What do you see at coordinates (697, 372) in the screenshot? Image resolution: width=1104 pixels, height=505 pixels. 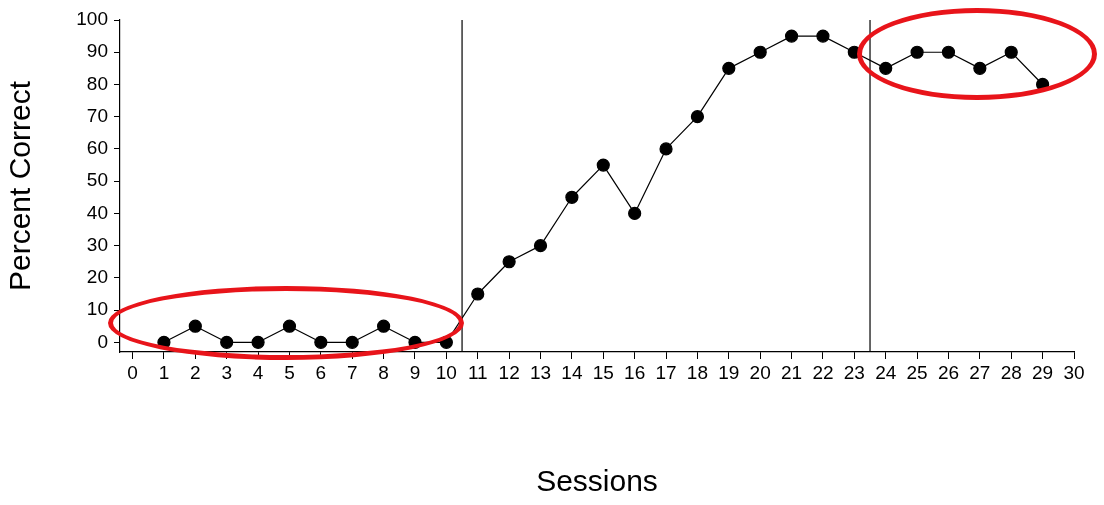 I see `x-tick-label: 18` at bounding box center [697, 372].